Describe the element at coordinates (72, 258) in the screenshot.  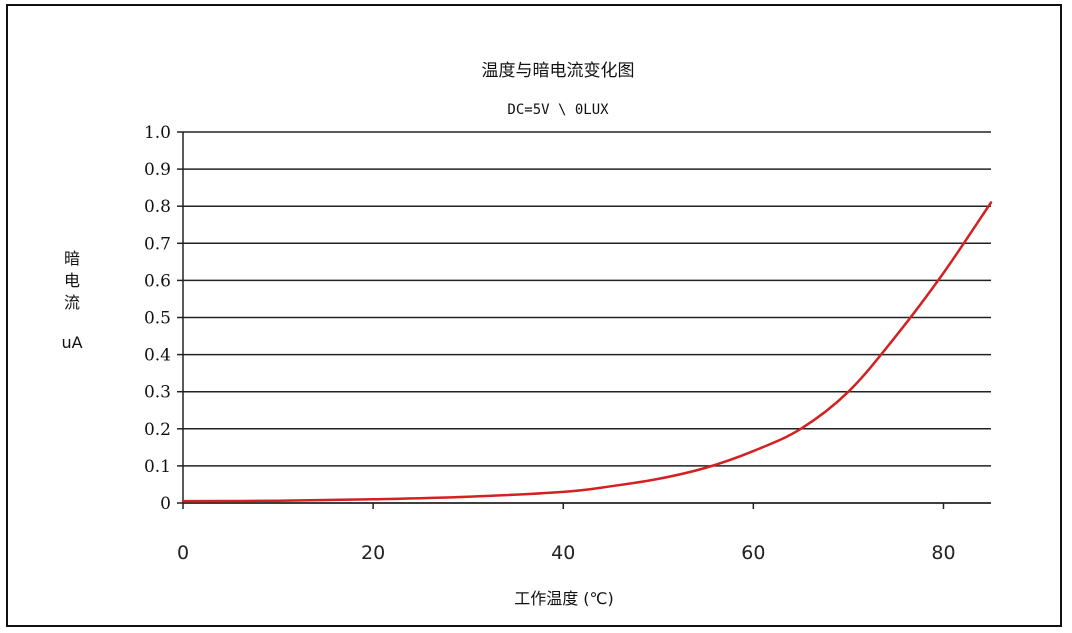
I see `y-axis-label-line-1: 暗` at that location.